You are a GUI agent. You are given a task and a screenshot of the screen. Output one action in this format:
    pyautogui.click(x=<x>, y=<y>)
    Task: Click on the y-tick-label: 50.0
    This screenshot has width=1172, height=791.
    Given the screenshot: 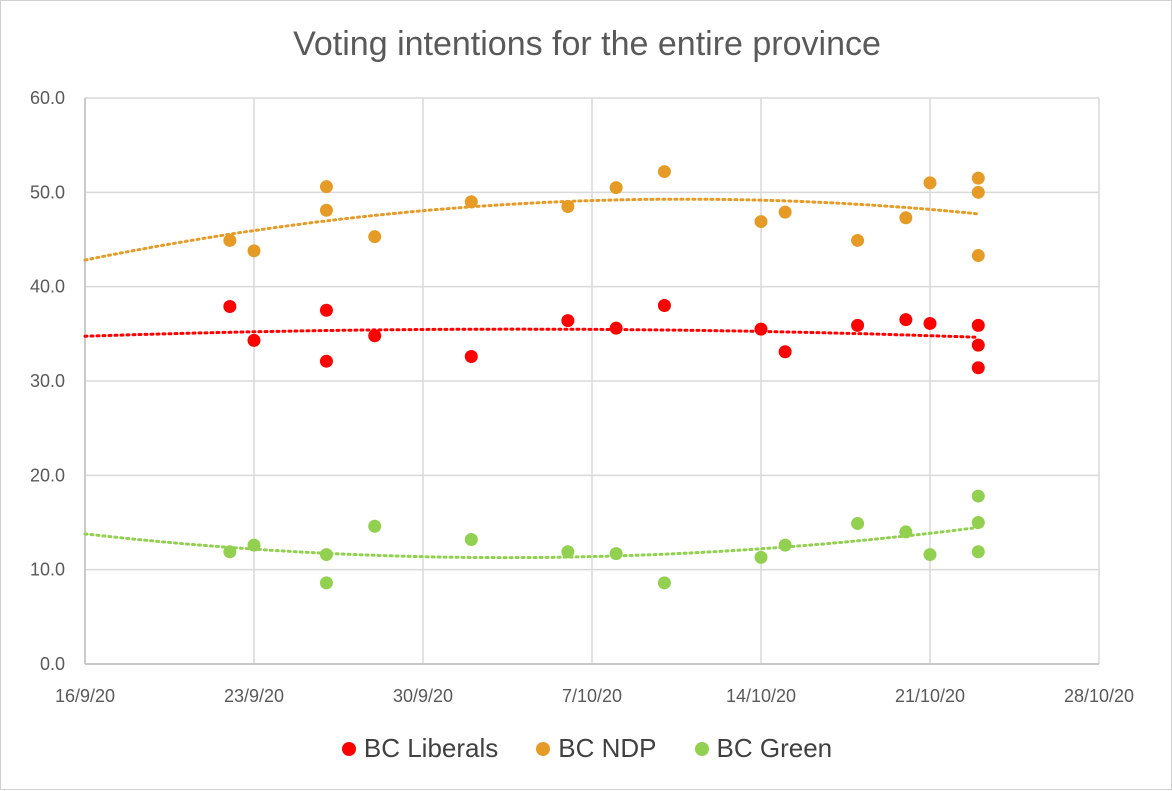 What is the action you would take?
    pyautogui.click(x=47, y=192)
    